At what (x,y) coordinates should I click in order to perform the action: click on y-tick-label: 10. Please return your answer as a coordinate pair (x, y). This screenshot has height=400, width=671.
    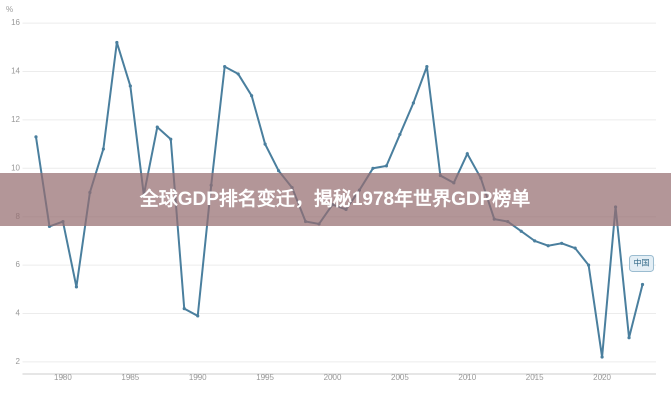
    Looking at the image, I should click on (15, 167).